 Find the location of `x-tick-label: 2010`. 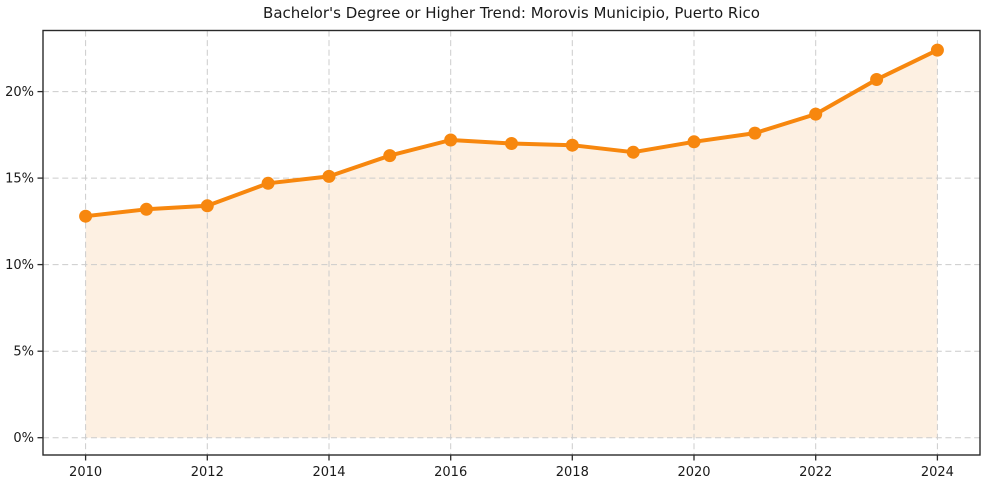

x-tick-label: 2010 is located at coordinates (85, 472).